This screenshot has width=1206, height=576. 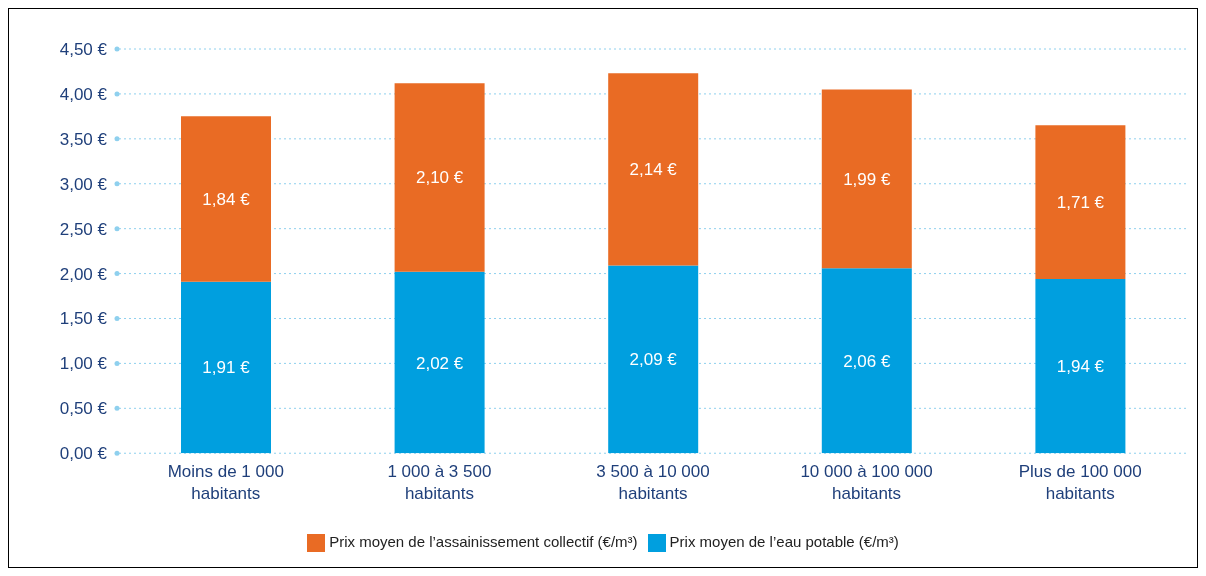 I want to click on y-tick-label: 1,00 €, so click(x=83, y=364).